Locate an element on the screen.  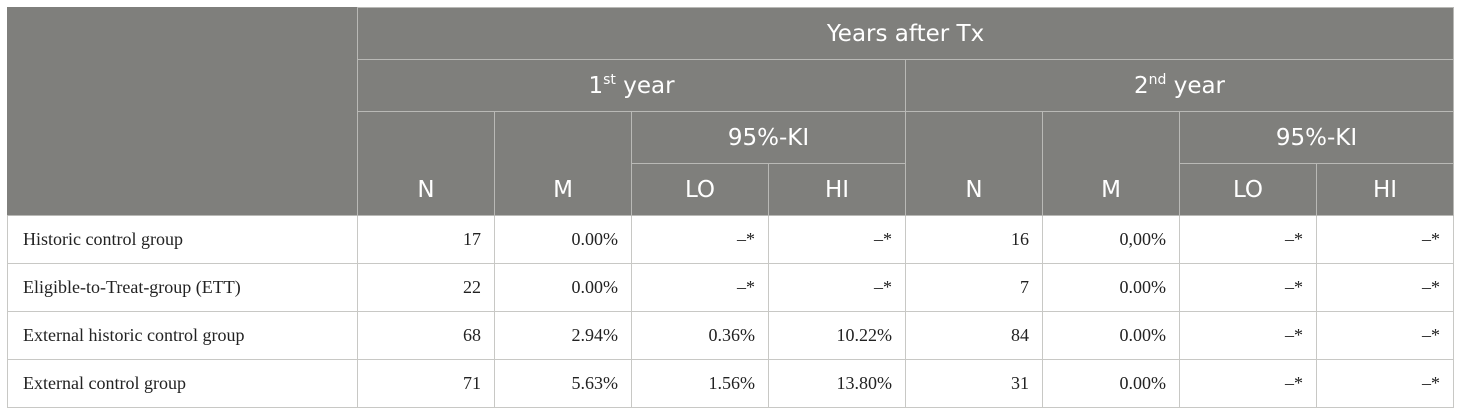
header-year-2-sup: nd is located at coordinates (1157, 79).